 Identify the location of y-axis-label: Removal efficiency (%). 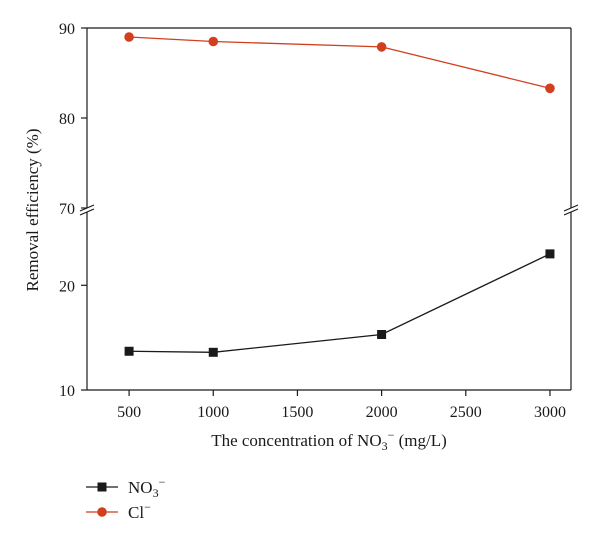
(32, 209).